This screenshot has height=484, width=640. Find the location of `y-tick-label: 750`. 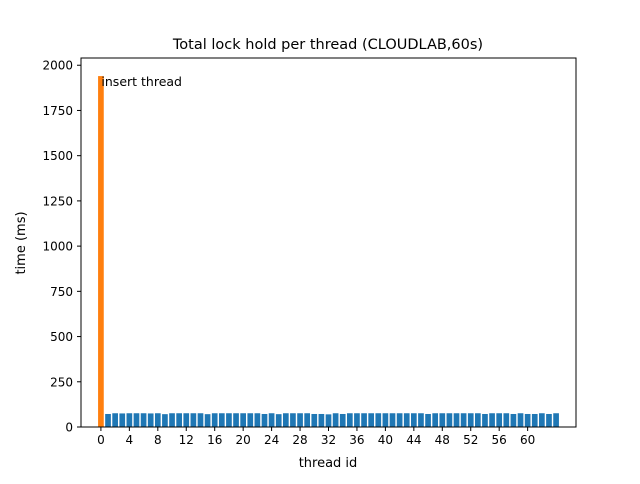

y-tick-label: 750 is located at coordinates (61, 292).